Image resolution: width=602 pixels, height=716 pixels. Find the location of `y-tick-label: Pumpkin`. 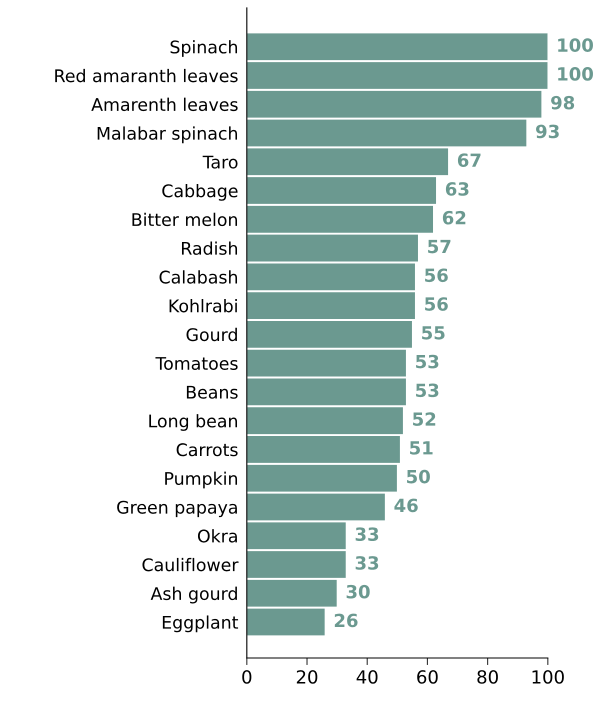

y-tick-label: Pumpkin is located at coordinates (201, 480).